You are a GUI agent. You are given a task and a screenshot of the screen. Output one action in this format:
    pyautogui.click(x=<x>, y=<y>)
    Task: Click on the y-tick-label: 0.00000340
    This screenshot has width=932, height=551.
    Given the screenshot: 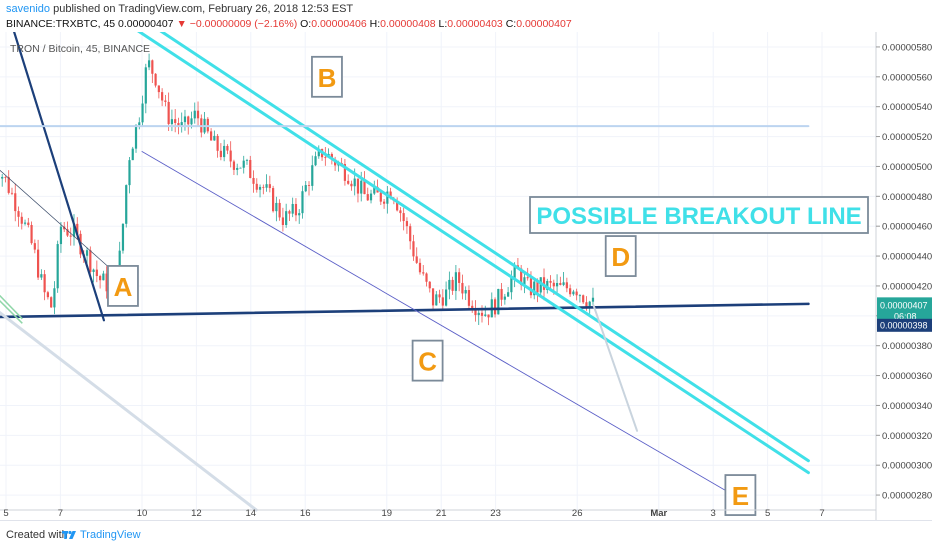 What is the action you would take?
    pyautogui.click(x=907, y=406)
    